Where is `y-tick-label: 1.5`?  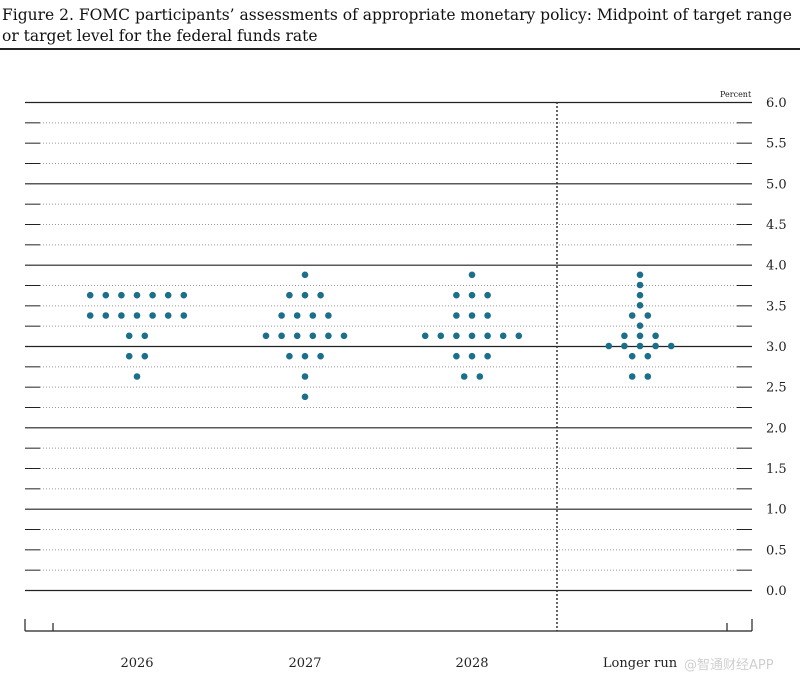
y-tick-label: 1.5 is located at coordinates (776, 469).